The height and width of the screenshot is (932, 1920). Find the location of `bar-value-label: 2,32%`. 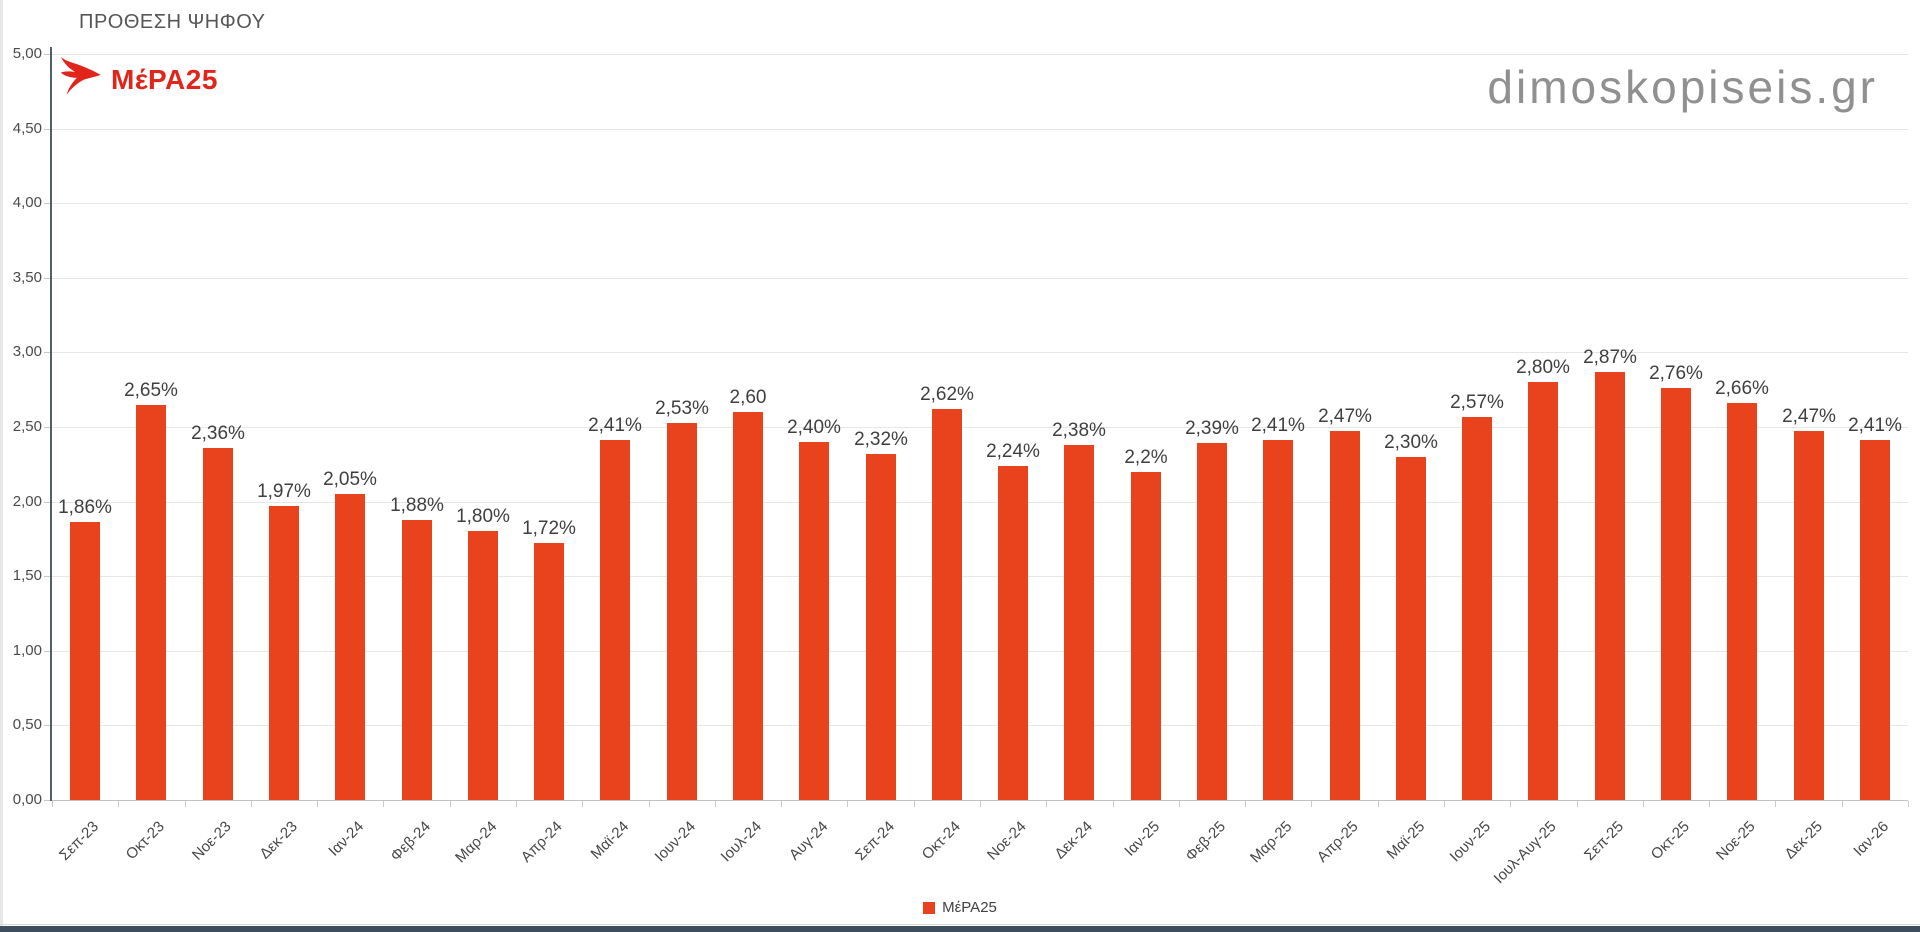

bar-value-label: 2,32% is located at coordinates (881, 439).